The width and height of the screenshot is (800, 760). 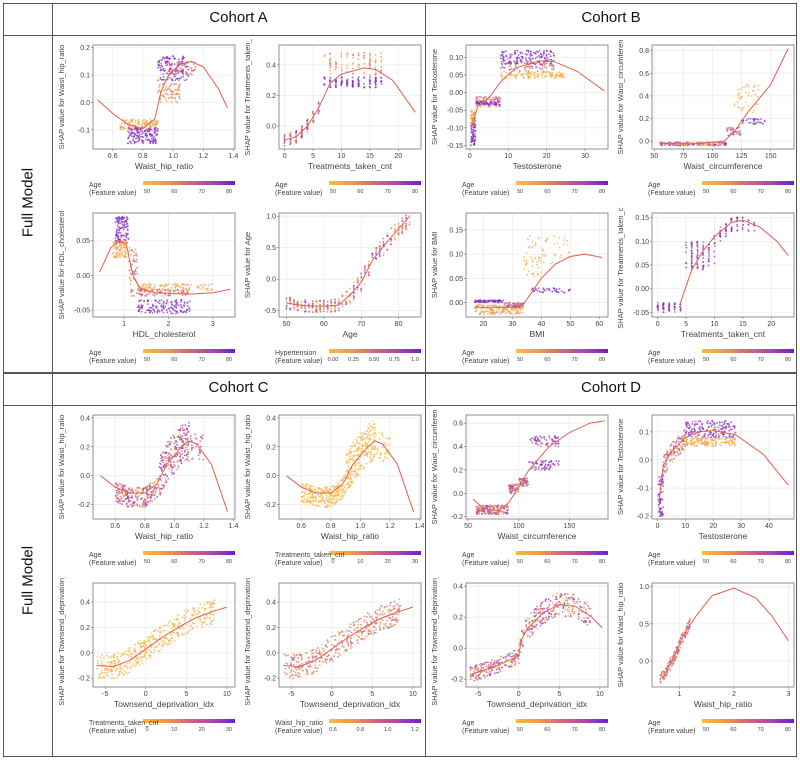 I want to click on y-axis-label: SHAP value for Waist_circumferen, so click(x=620, y=96).